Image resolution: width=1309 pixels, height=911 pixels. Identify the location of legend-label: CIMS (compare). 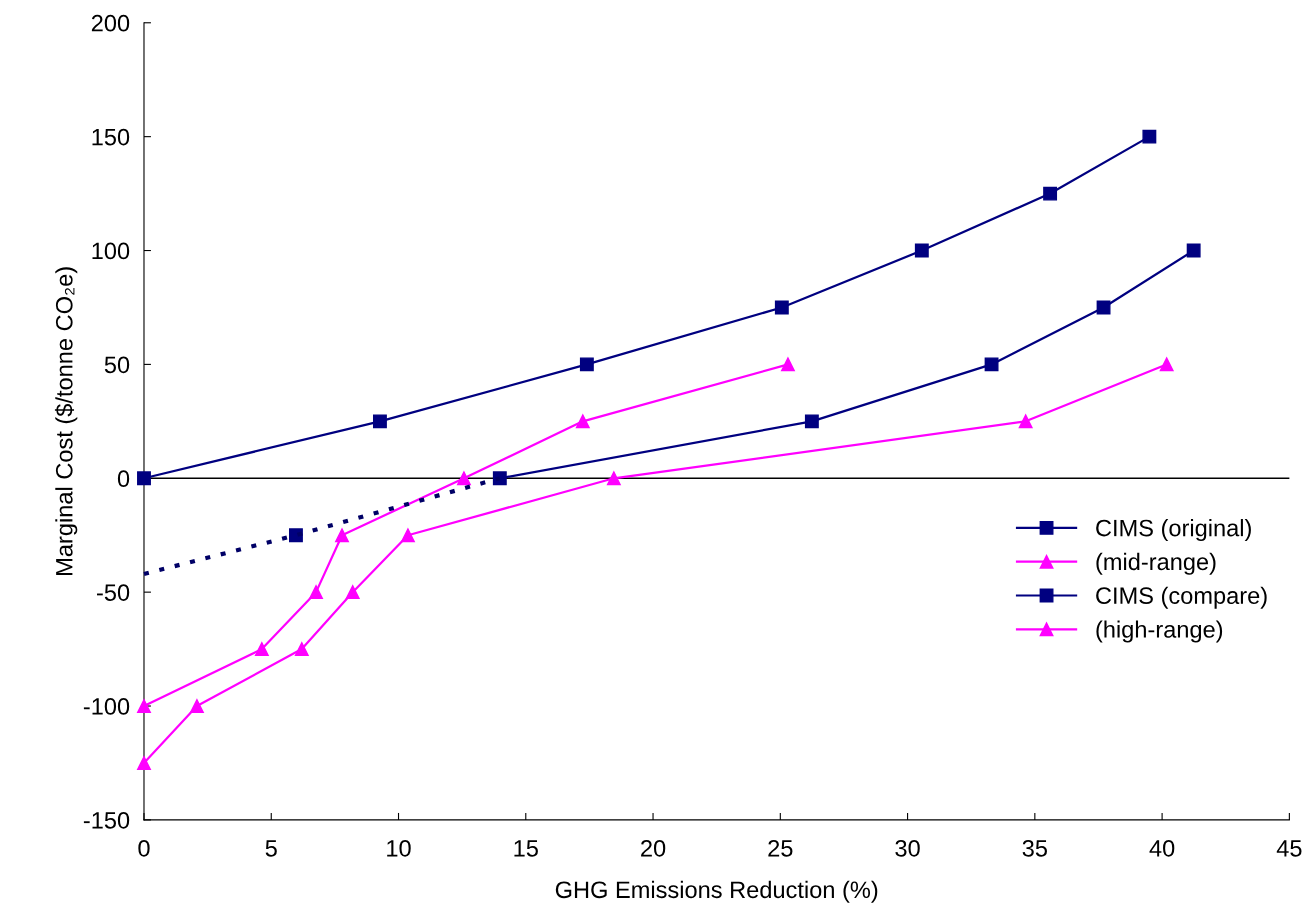
(1181, 597).